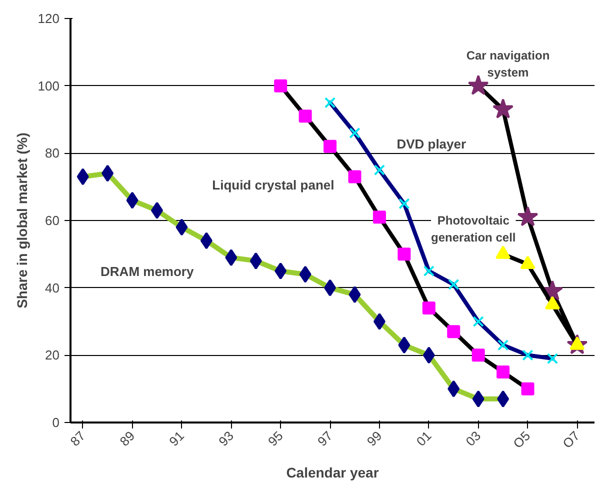  What do you see at coordinates (49, 86) in the screenshot?
I see `y-tick-label: 100` at bounding box center [49, 86].